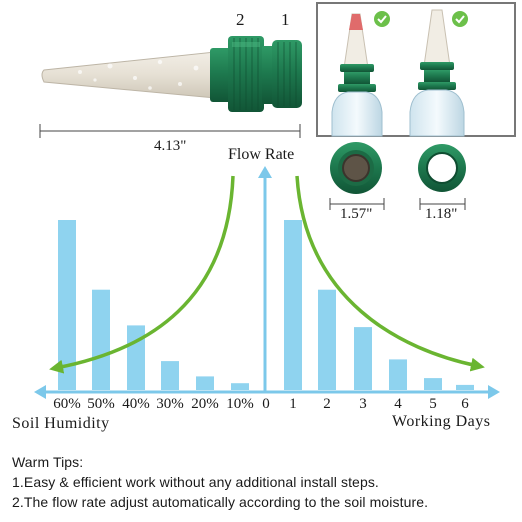  What do you see at coordinates (441, 421) in the screenshot?
I see `axis-label-working-days: Working Days` at bounding box center [441, 421].